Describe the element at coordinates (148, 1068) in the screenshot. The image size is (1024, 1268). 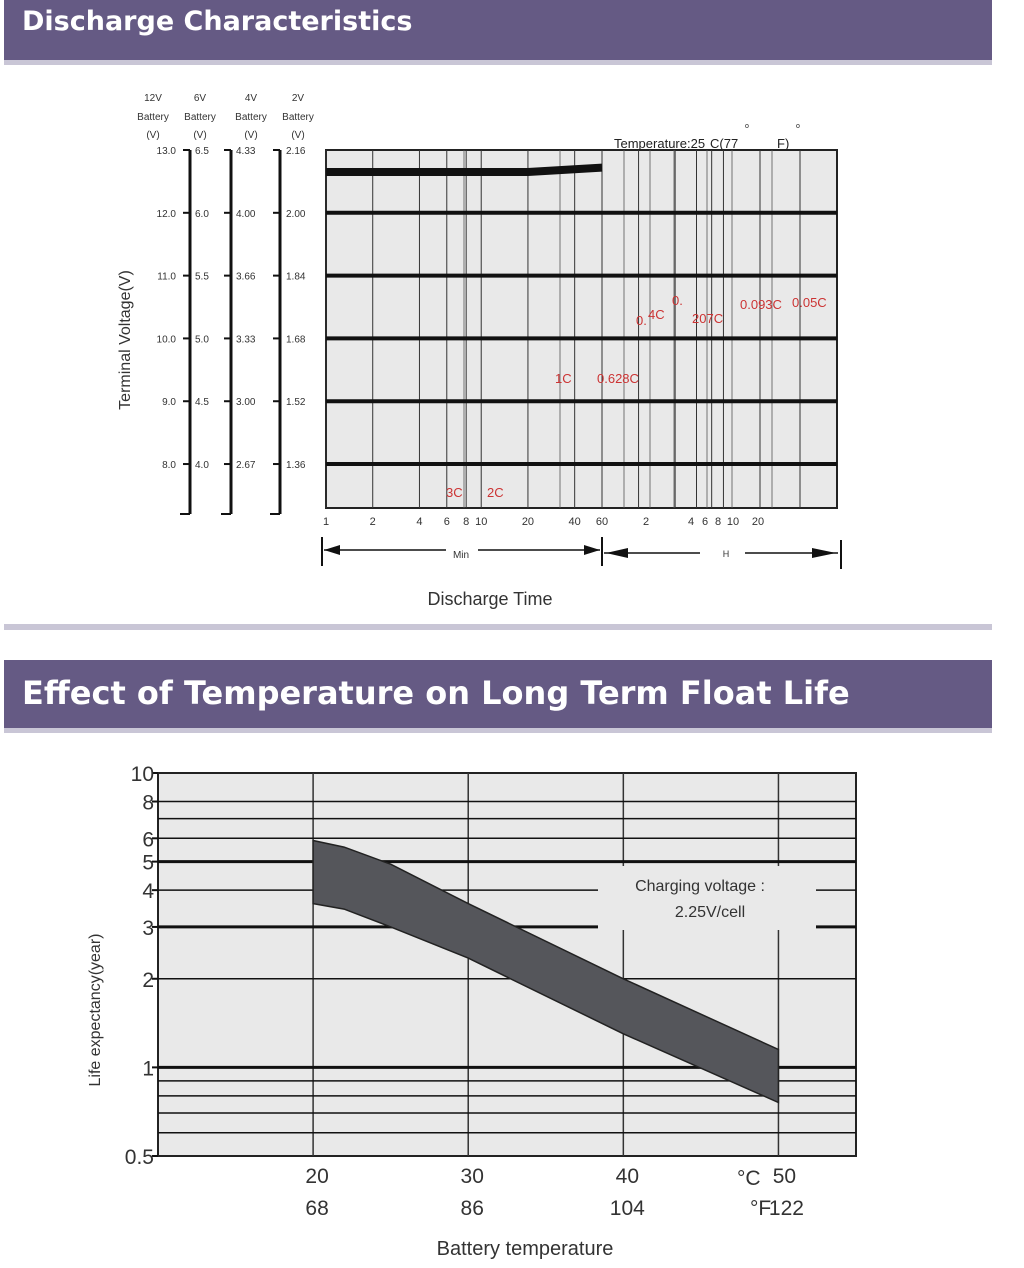
I see `y-tick-label: 1` at that location.